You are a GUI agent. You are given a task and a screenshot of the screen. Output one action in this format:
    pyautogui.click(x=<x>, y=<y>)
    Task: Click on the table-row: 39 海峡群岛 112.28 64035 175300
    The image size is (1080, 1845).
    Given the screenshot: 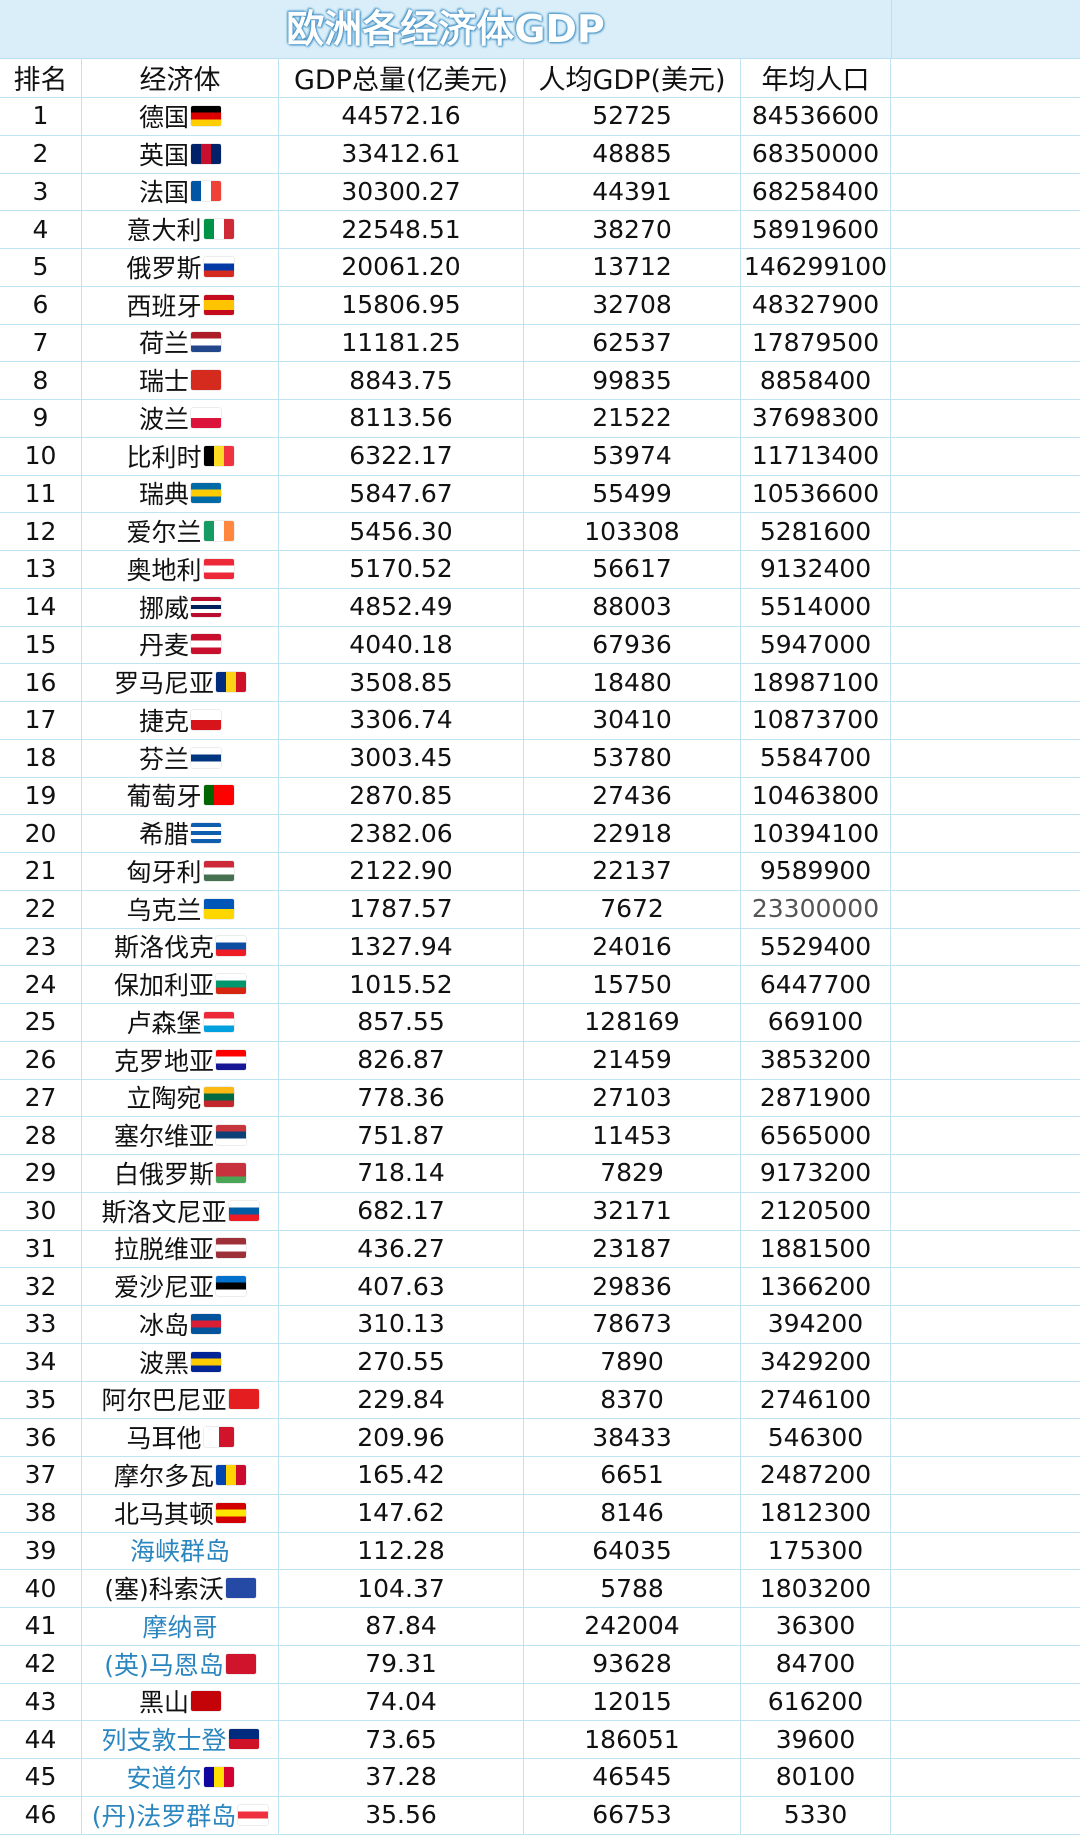 What is the action you would take?
    pyautogui.click(x=540, y=1551)
    